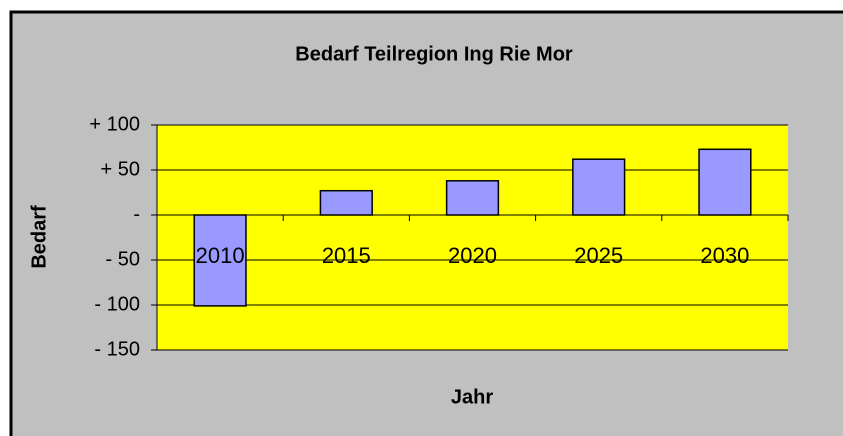  I want to click on y-tick-label: - 150, so click(117, 349).